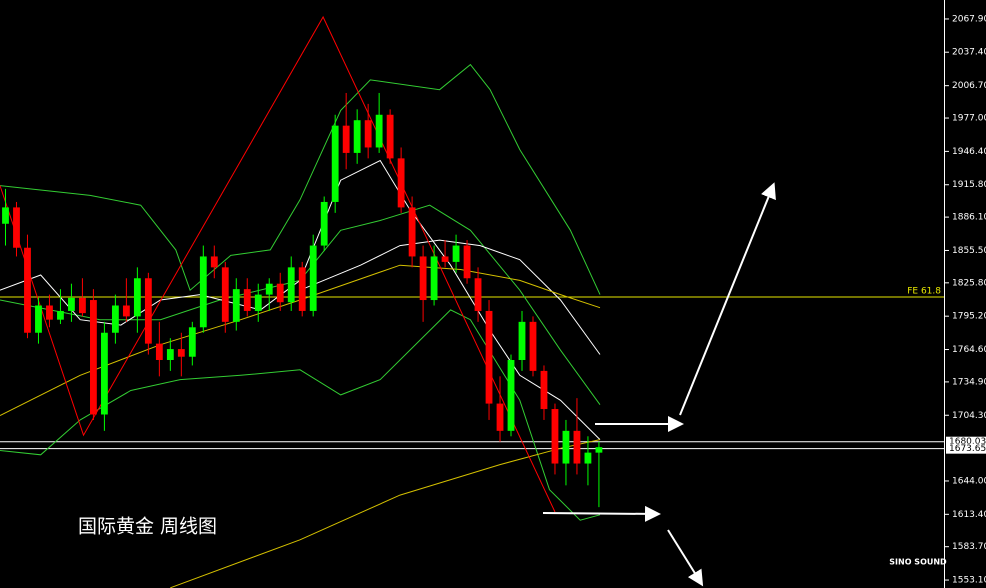 This screenshot has width=986, height=588. Describe the element at coordinates (924, 291) in the screenshot. I see `price-line-label: FE 61.8` at that location.